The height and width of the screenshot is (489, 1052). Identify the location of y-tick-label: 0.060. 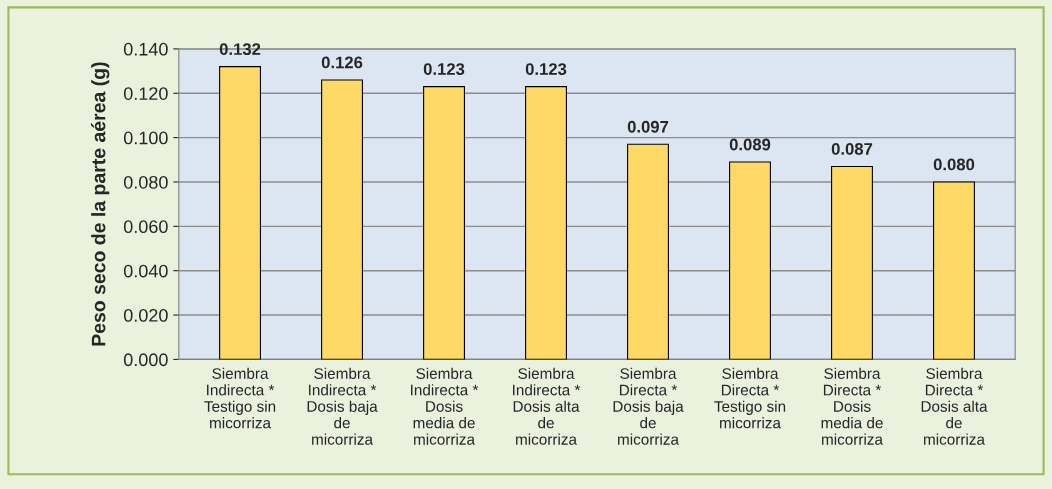
(145, 227).